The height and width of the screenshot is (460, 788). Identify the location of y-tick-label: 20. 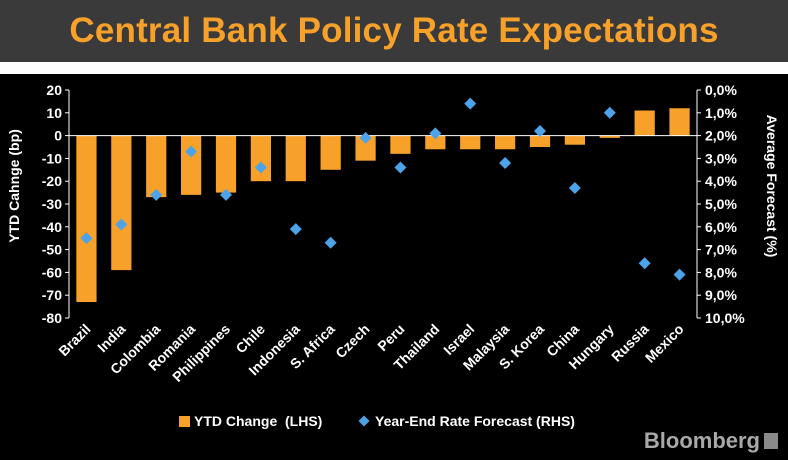
(54, 90).